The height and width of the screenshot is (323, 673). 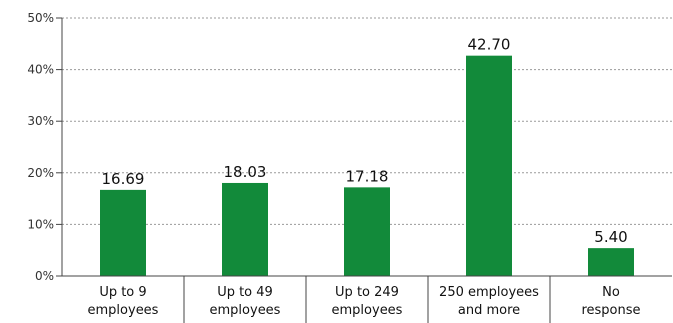 What do you see at coordinates (611, 292) in the screenshot?
I see `category-label: No` at bounding box center [611, 292].